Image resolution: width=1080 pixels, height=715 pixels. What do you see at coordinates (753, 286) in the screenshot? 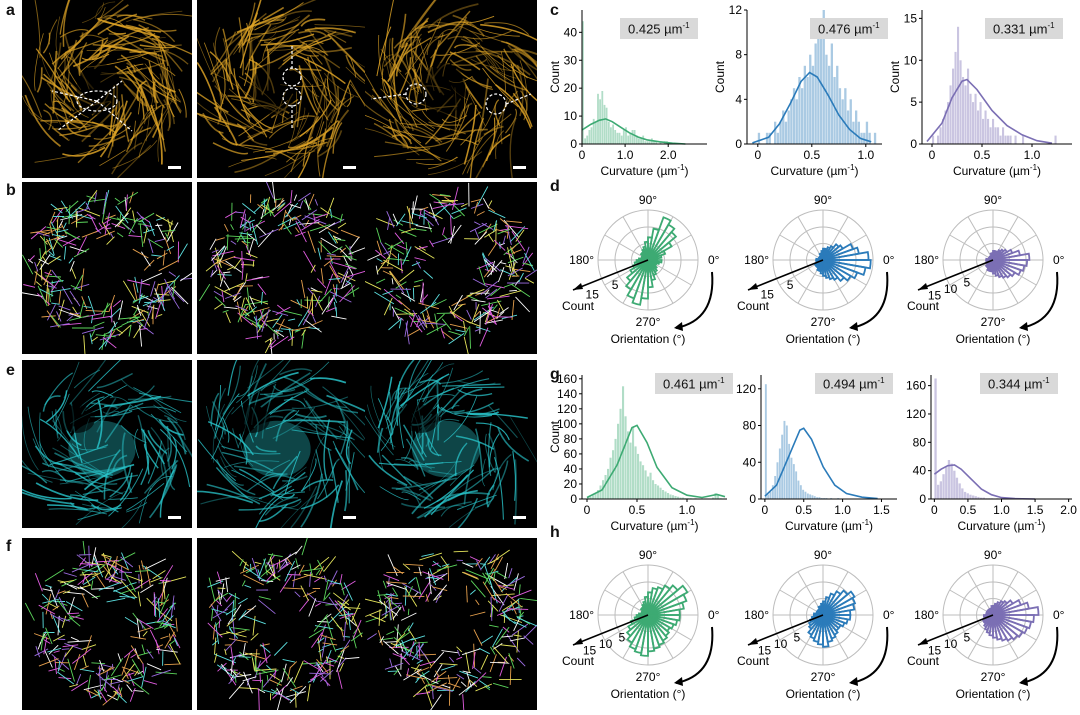
I see `count-axis-arrowhead` at bounding box center [753, 286].